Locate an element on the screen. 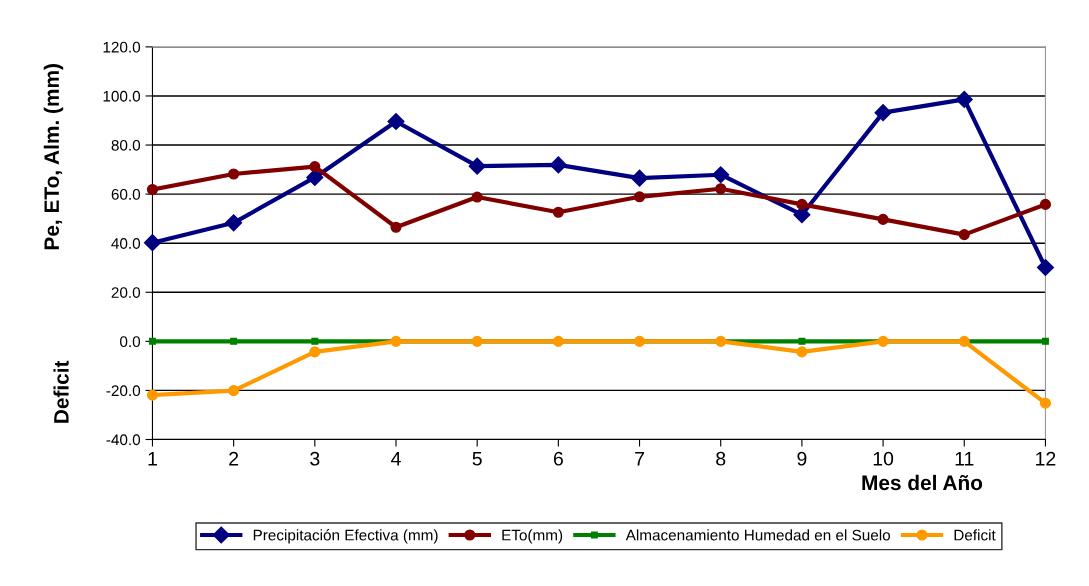  y-tick-label: 0.0 is located at coordinates (130, 342).